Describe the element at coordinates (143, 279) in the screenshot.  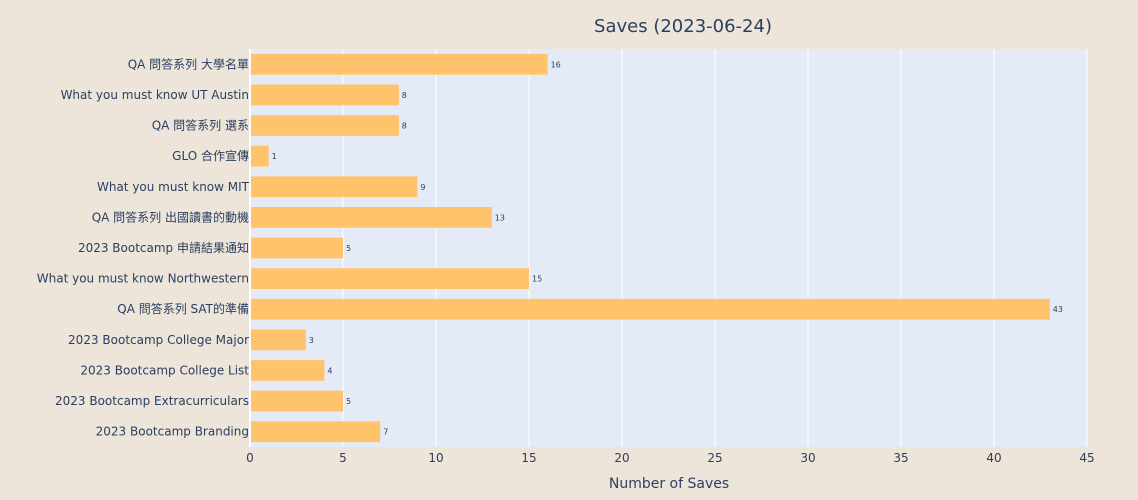
I see `y-tick-label: What you must know Northwestern` at that location.